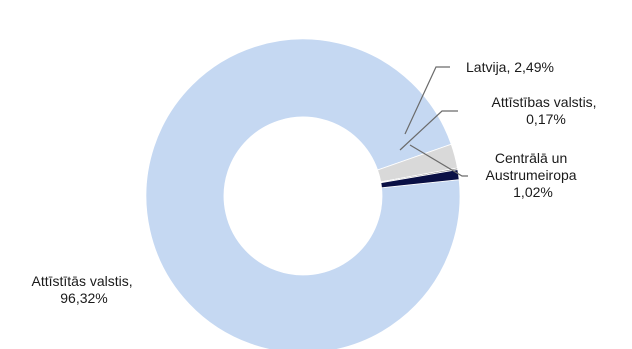 The height and width of the screenshot is (349, 632). What do you see at coordinates (81, 281) in the screenshot?
I see `slice-label-line: Attīstītās valstis,` at bounding box center [81, 281].